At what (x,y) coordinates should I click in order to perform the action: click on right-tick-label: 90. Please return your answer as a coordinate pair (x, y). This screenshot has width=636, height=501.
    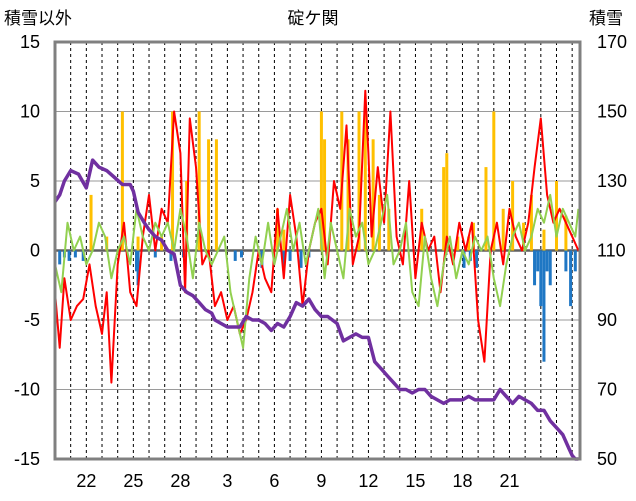
    Looking at the image, I should click on (607, 320).